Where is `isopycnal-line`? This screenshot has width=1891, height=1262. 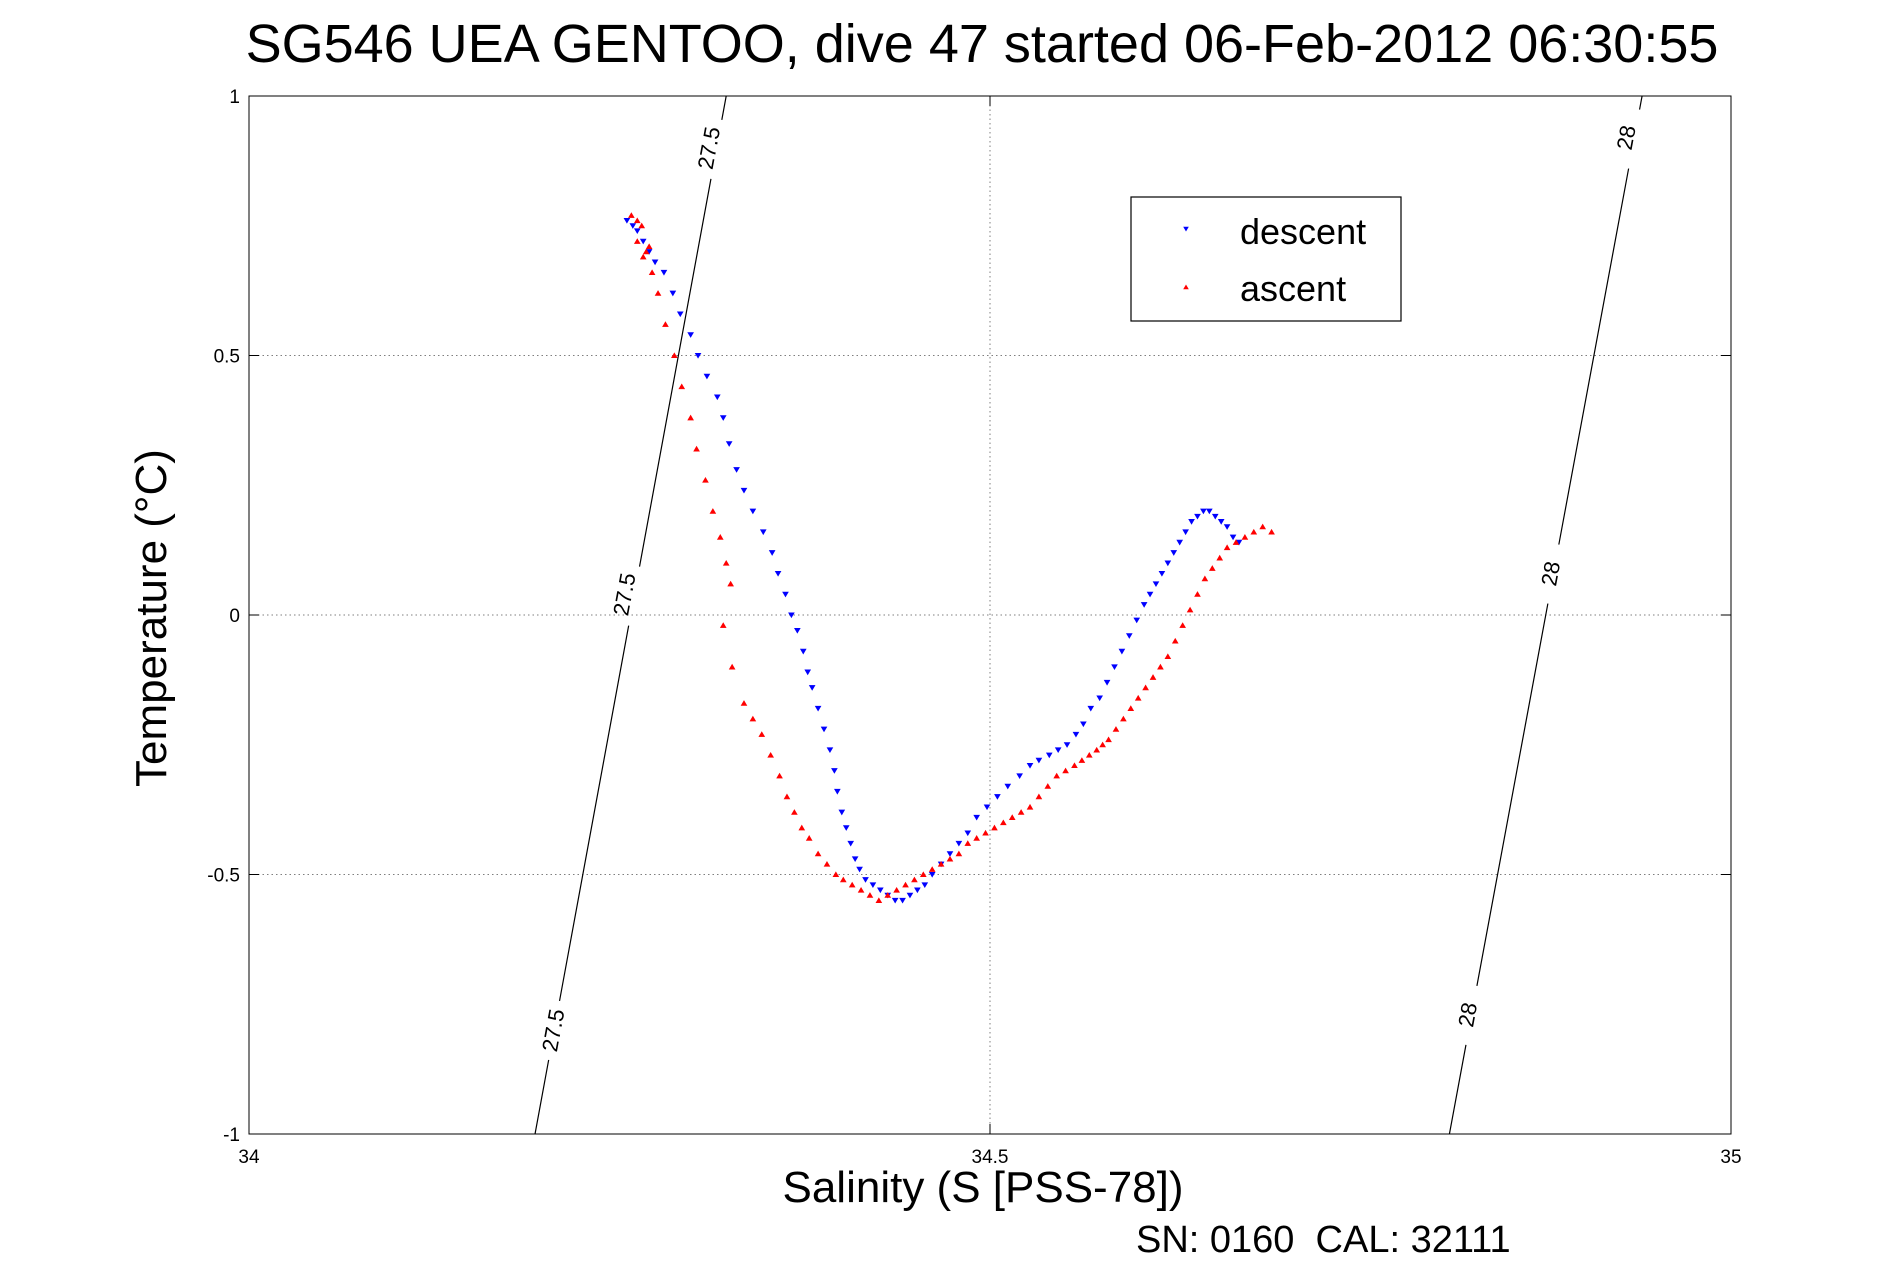
isopycnal-line is located at coordinates (630, 615).